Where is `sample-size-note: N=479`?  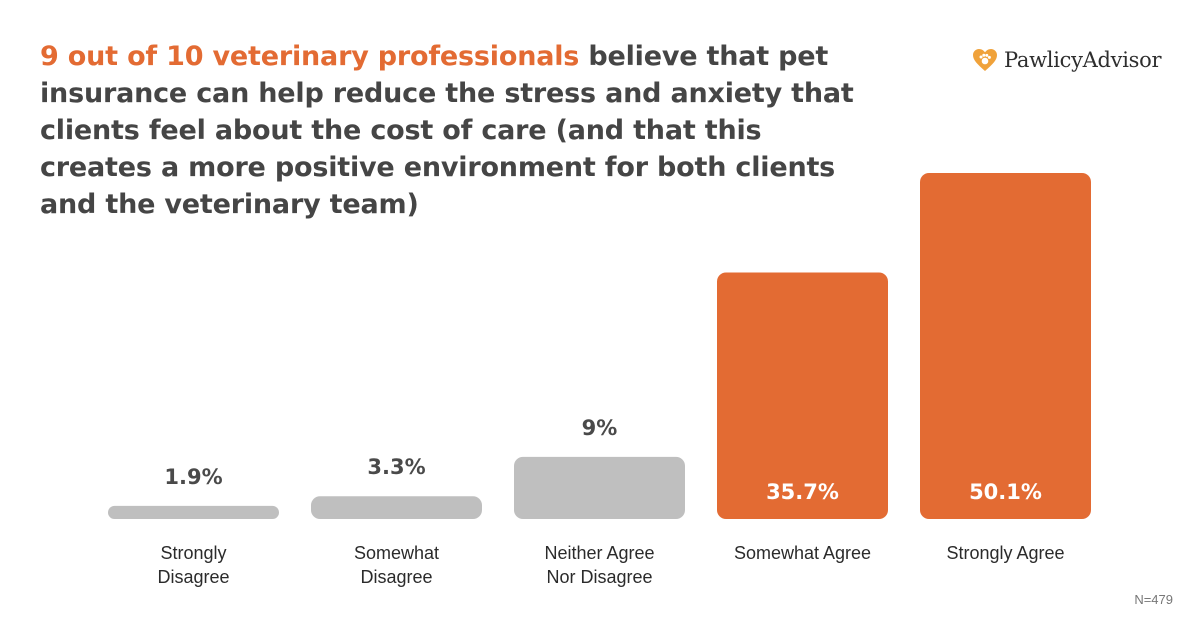 sample-size-note: N=479 is located at coordinates (1153, 599).